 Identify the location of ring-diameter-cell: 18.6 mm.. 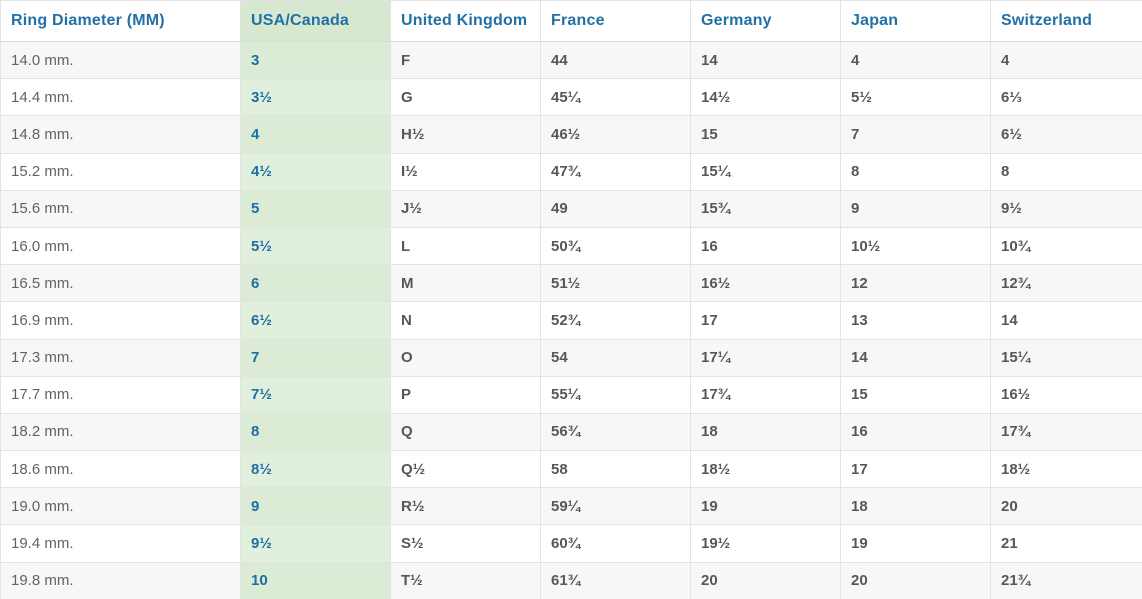
(120, 469).